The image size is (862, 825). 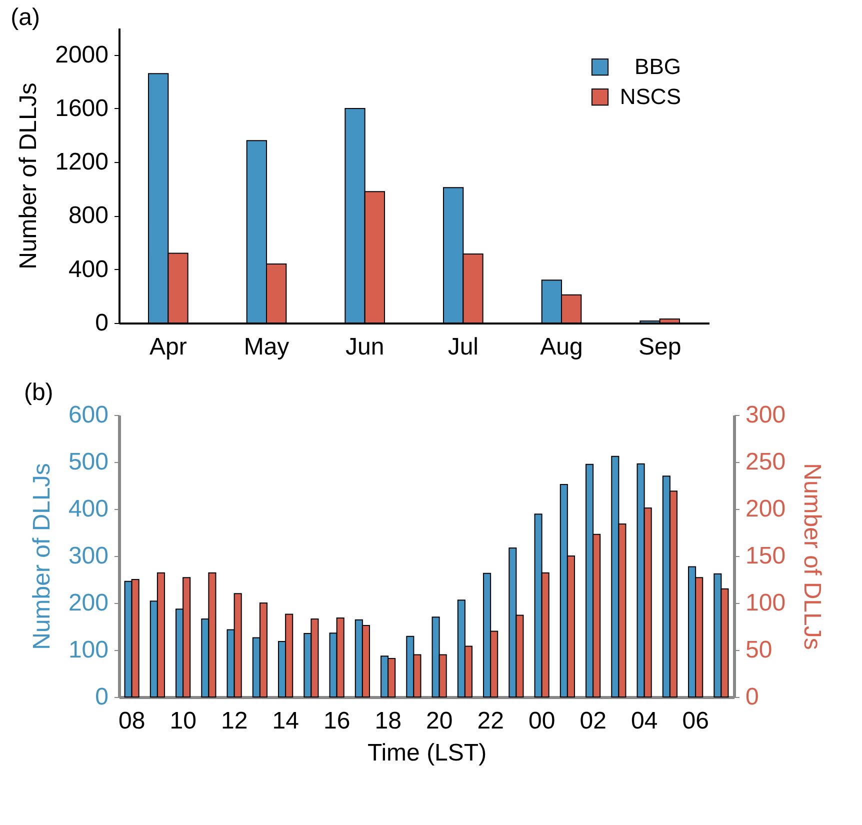 What do you see at coordinates (388, 721) in the screenshot?
I see `x-tick-label: 18` at bounding box center [388, 721].